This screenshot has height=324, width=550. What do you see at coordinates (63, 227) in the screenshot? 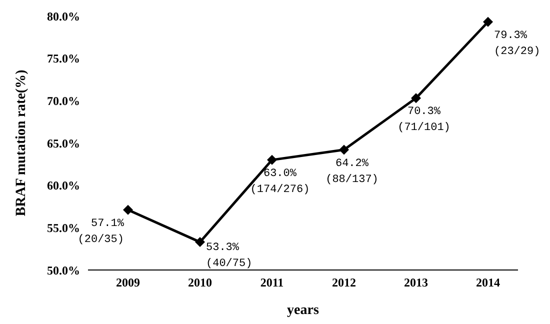
I see `y-tick-label: 55.0%` at bounding box center [63, 227].